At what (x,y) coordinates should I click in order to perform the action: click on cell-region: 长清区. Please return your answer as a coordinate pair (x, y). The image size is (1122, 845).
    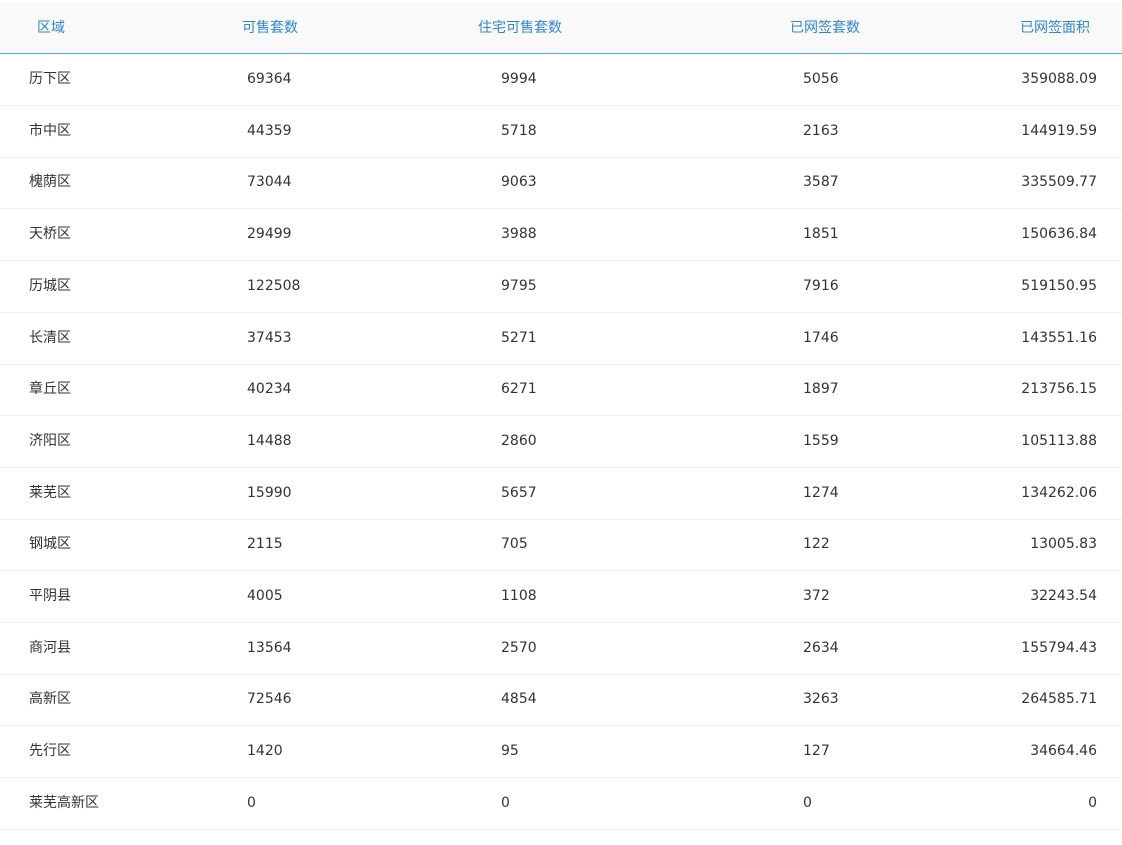
    Looking at the image, I should click on (50, 337).